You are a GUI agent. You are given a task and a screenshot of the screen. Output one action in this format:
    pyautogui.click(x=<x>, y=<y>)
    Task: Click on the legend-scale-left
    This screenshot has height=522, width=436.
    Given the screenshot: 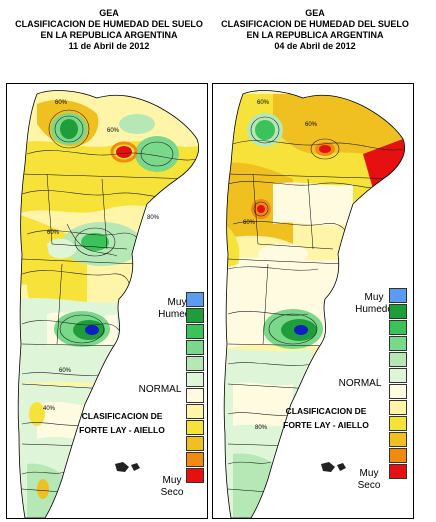 What is the action you would take?
    pyautogui.click(x=195, y=388)
    